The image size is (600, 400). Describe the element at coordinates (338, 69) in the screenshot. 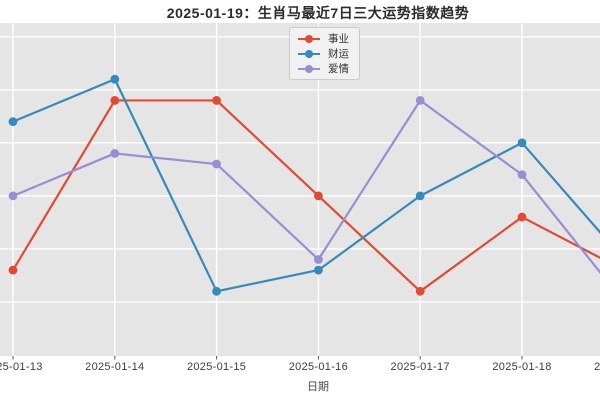

I see `legend-label: 爱情` at that location.